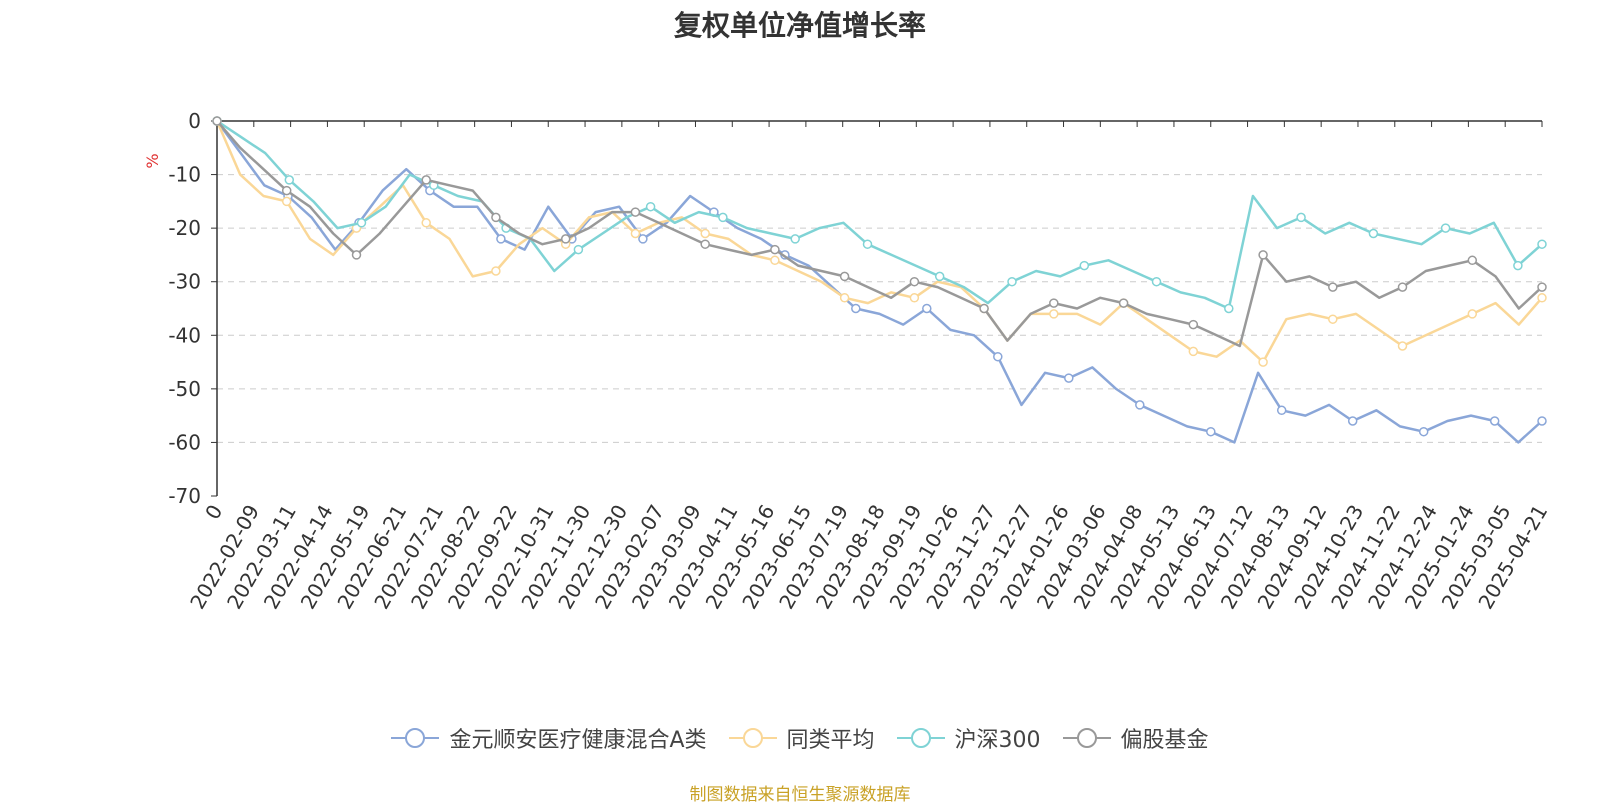  Describe the element at coordinates (184, 228) in the screenshot. I see `y-tick-label: -20` at that location.